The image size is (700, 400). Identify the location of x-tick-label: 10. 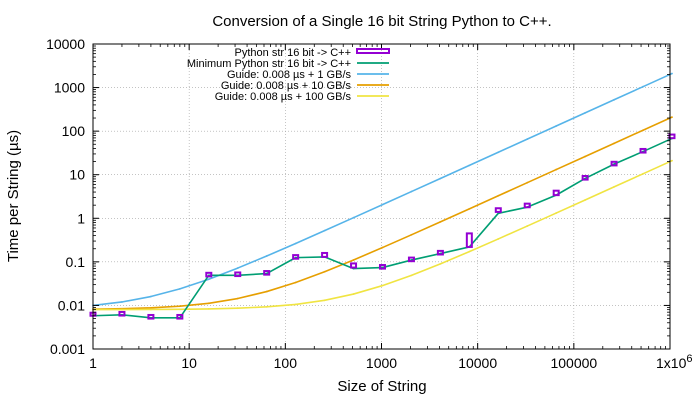
(189, 363).